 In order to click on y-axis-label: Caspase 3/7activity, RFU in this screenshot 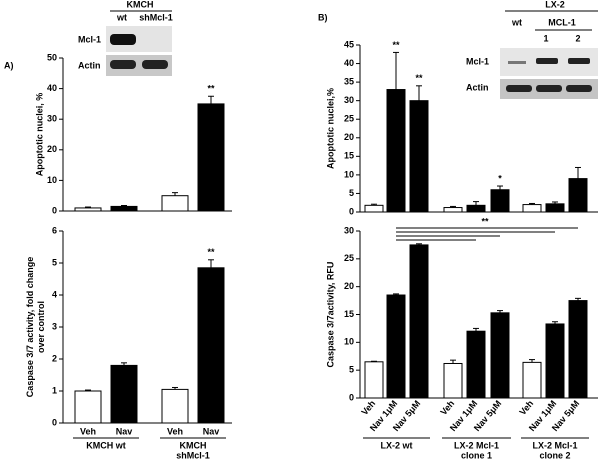, I will do `click(330, 315)`.